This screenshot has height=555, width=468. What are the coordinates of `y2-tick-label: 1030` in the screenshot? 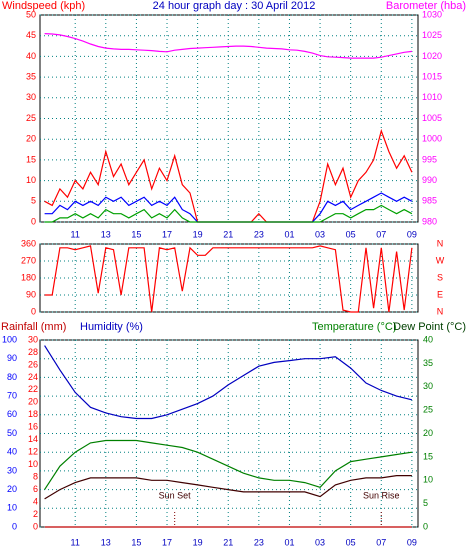 It's located at (432, 14).